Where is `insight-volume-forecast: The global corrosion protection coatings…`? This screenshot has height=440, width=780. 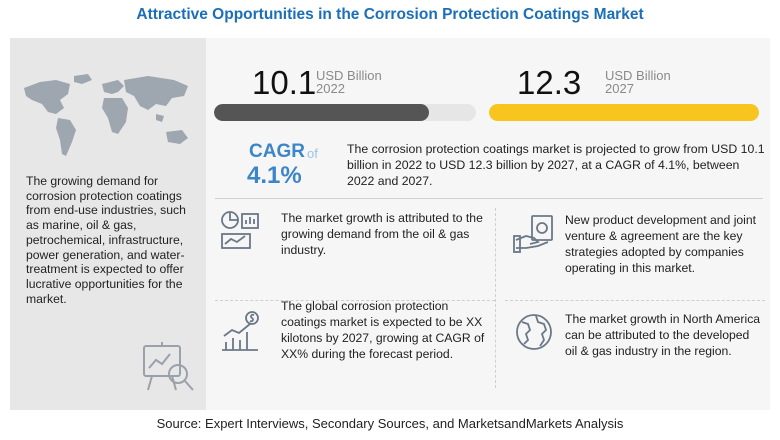
insight-volume-forecast: The global corrosion protection coatings… is located at coordinates (383, 330).